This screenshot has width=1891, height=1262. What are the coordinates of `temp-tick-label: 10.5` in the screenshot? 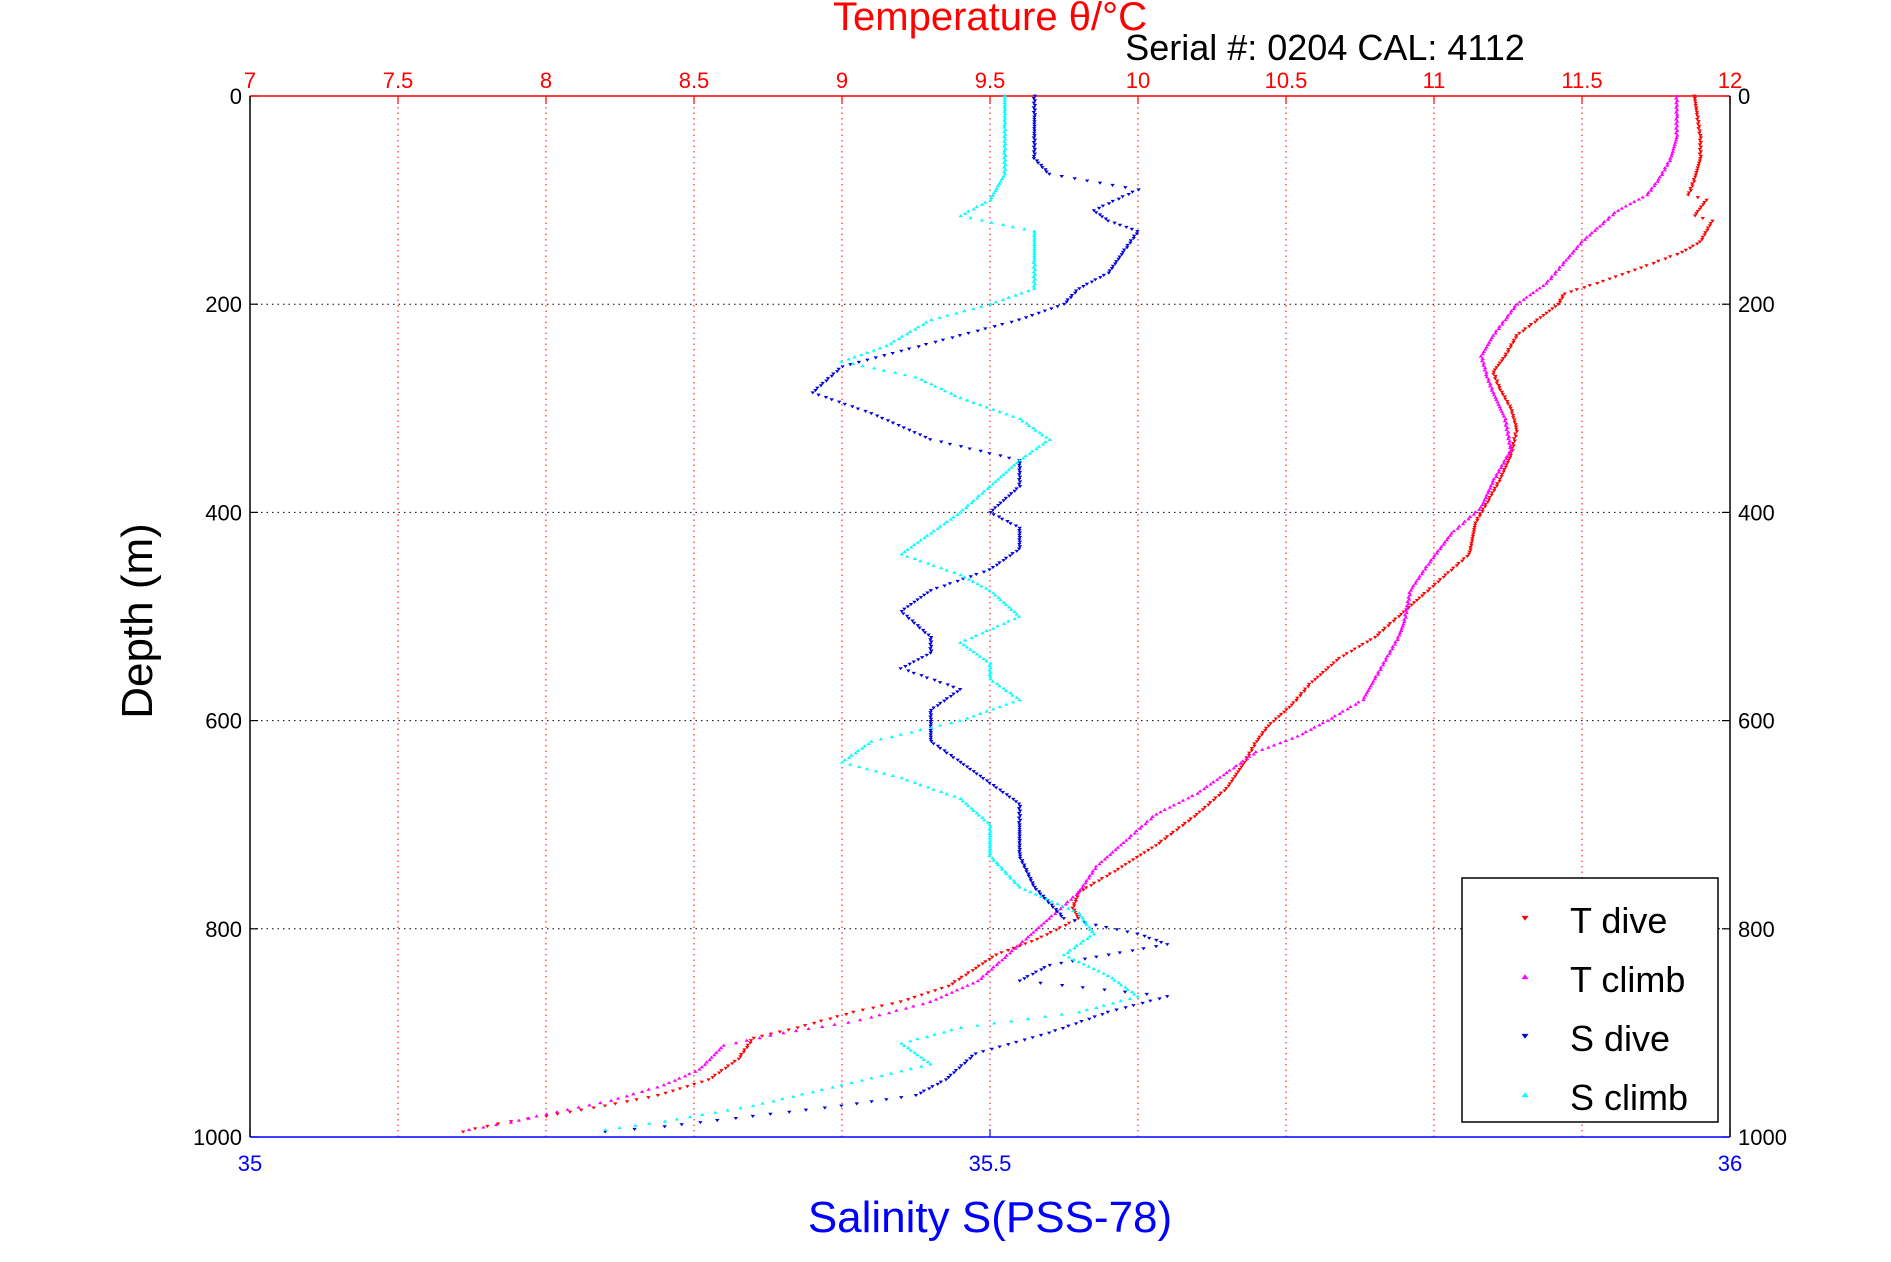 It's located at (1286, 80).